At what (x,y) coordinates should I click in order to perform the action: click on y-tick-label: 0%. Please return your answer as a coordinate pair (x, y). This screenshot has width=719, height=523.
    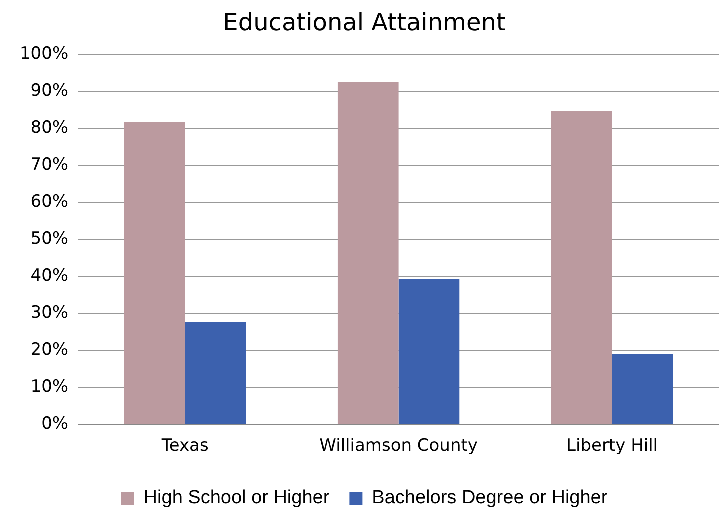
    Looking at the image, I should click on (55, 424).